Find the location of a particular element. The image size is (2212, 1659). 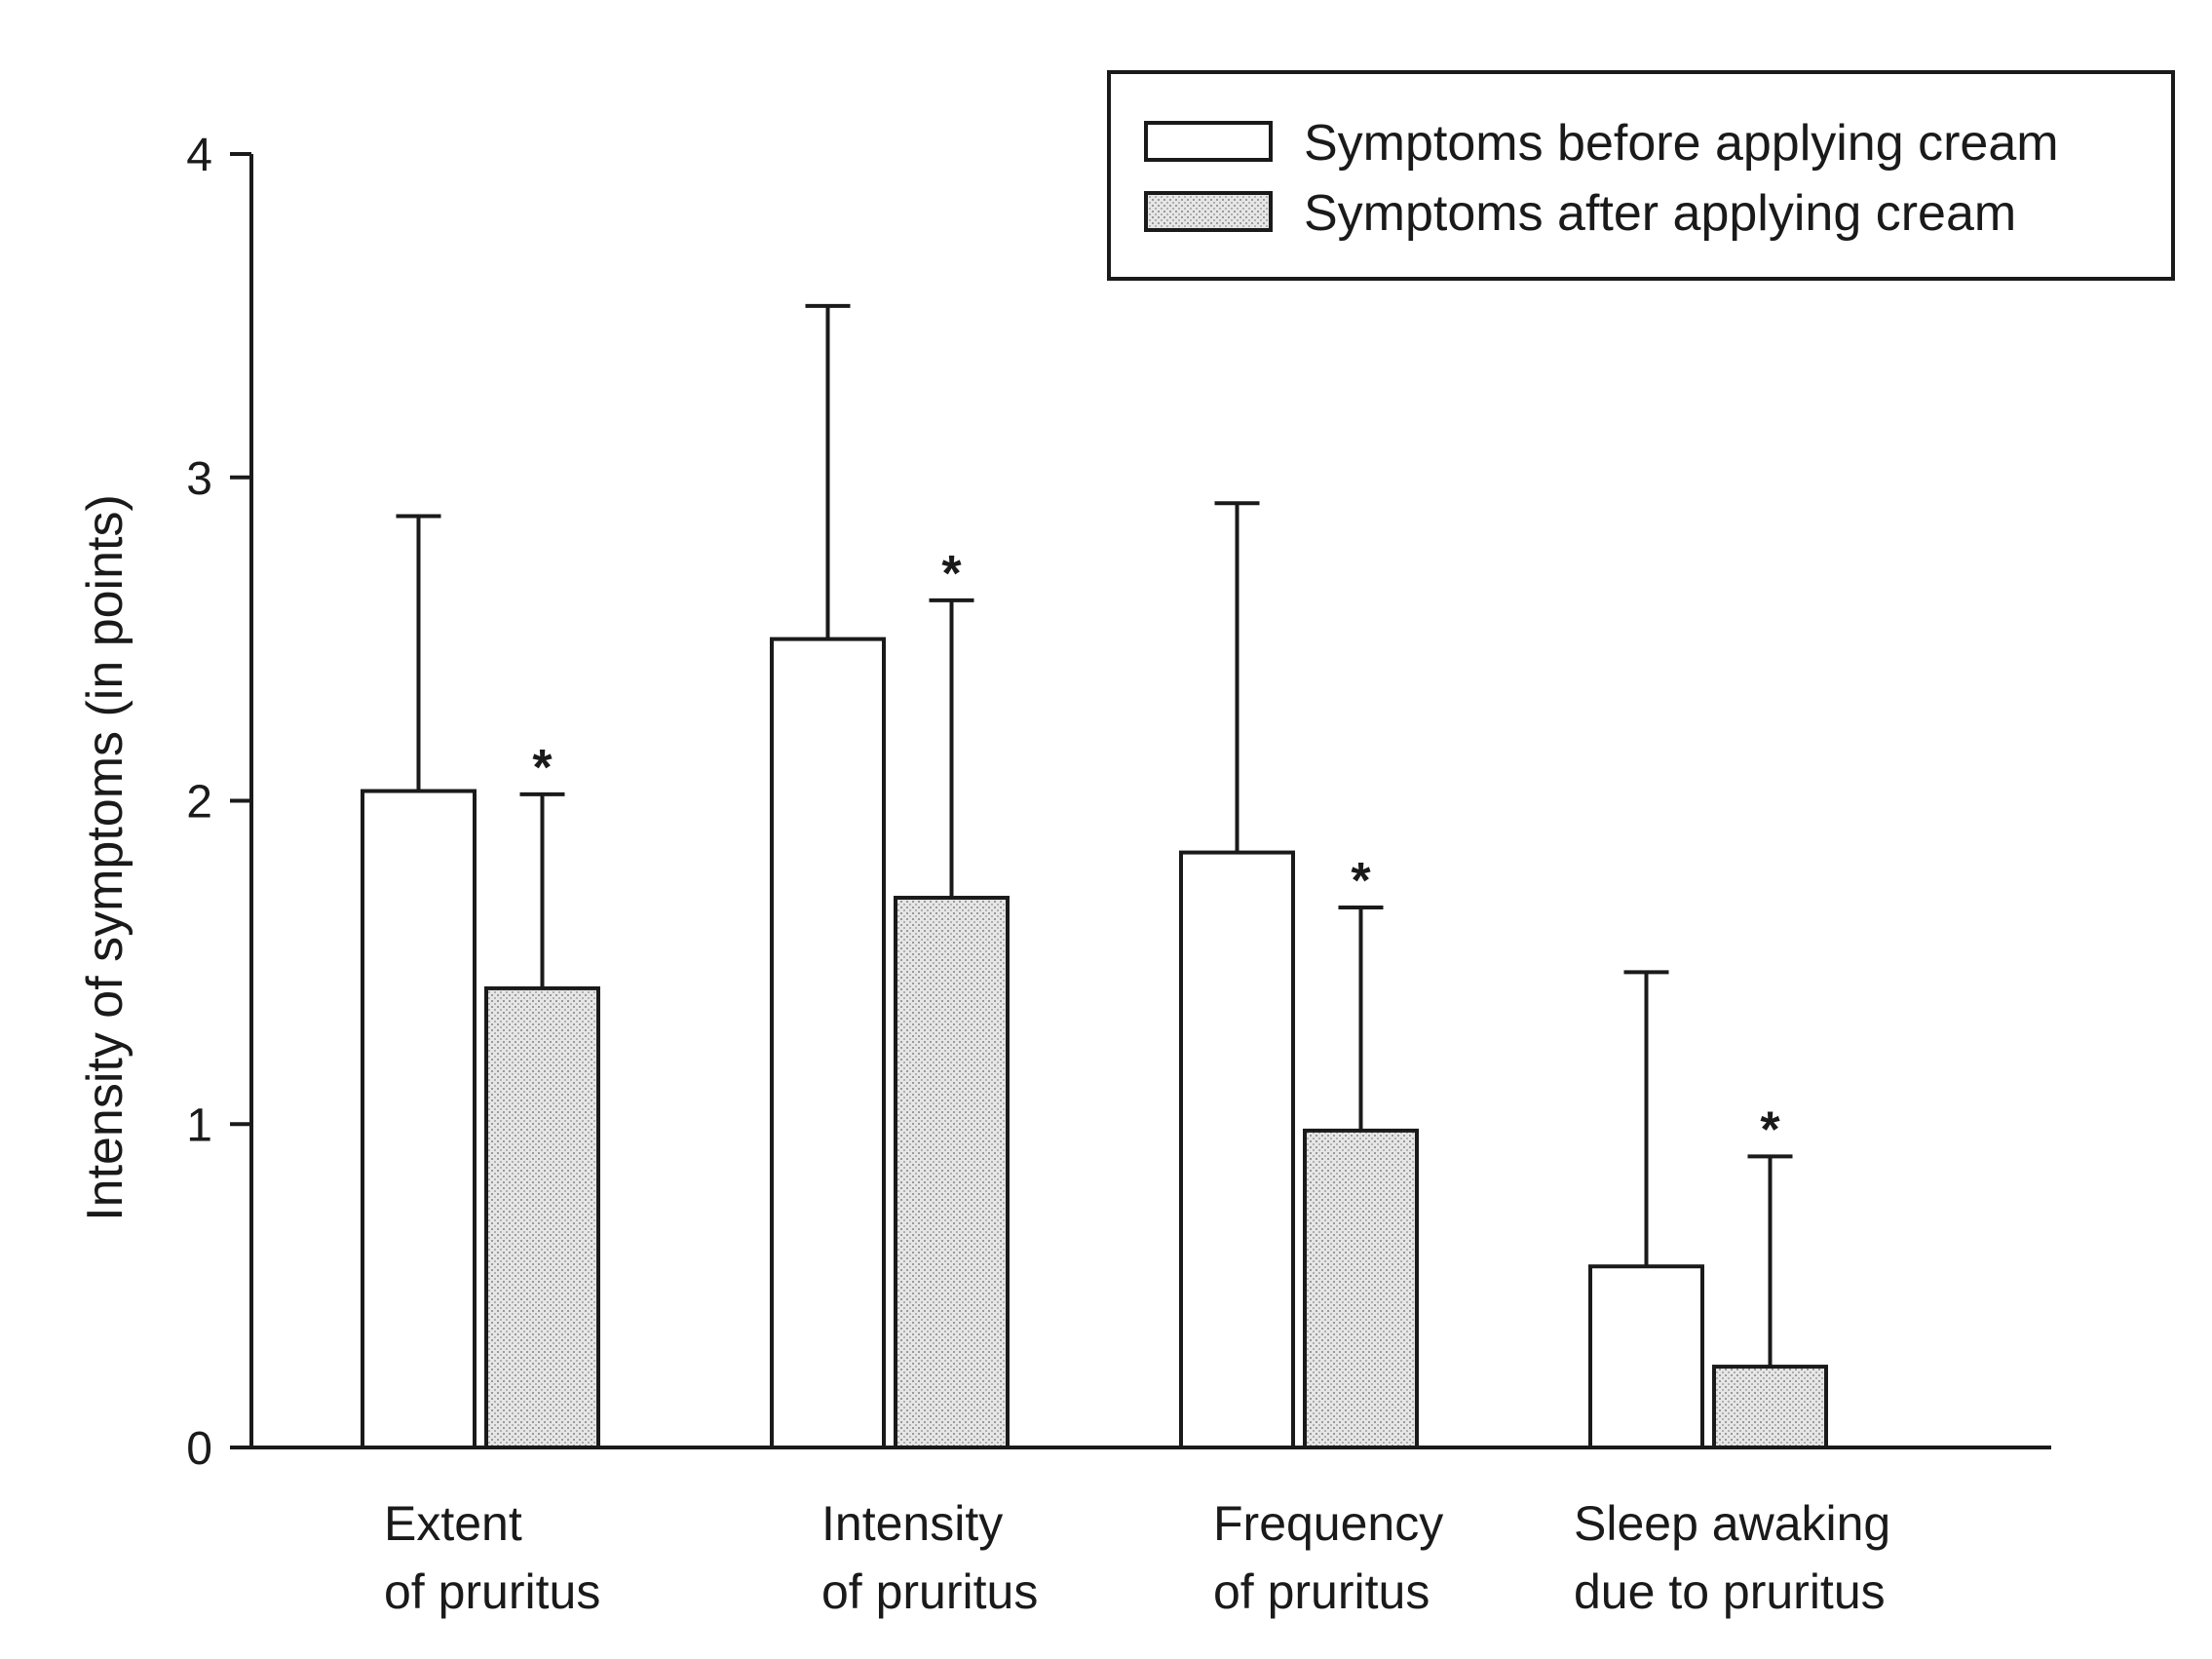

y-axis-title: Intensity of symptoms (in points) is located at coordinates (105, 857).